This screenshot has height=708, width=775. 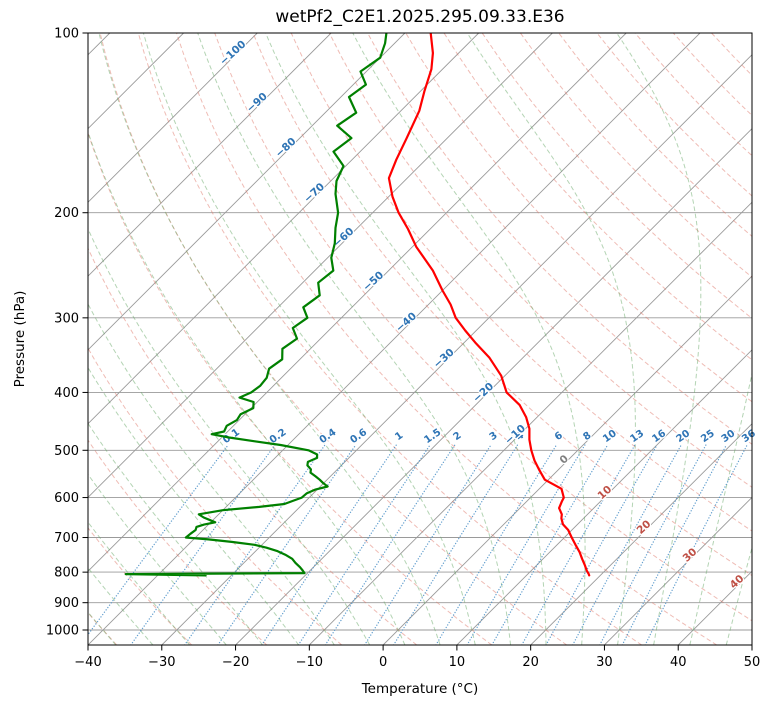 What do you see at coordinates (66, 538) in the screenshot?
I see `svg-text: 700` at bounding box center [66, 538].